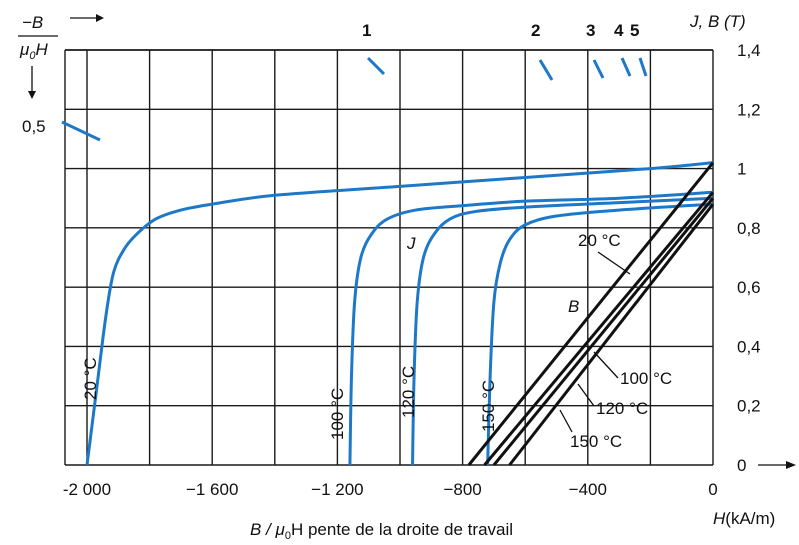  What do you see at coordinates (619, 30) in the screenshot?
I see `slope-marker-label-4: 4` at bounding box center [619, 30].